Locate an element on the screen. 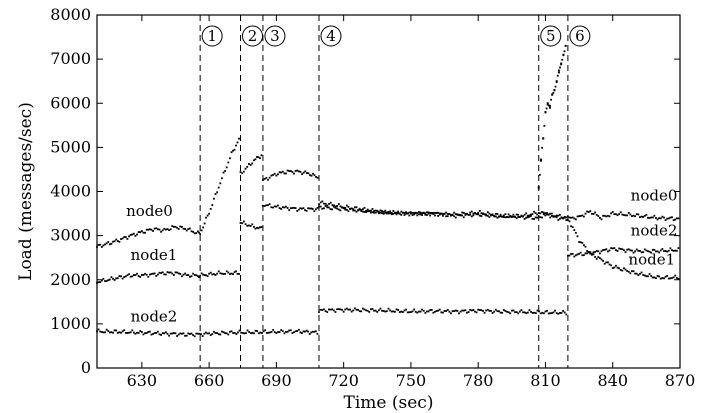  x-tick-label: 660 is located at coordinates (209, 380).